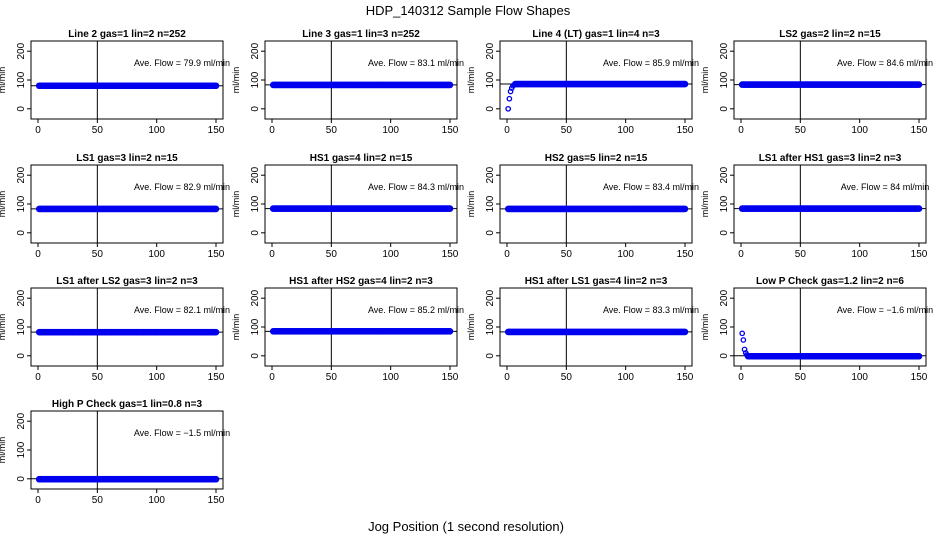  What do you see at coordinates (651, 187) in the screenshot?
I see `average-flow-annotation: Ave. Flow = 83.4 ml/min` at bounding box center [651, 187].